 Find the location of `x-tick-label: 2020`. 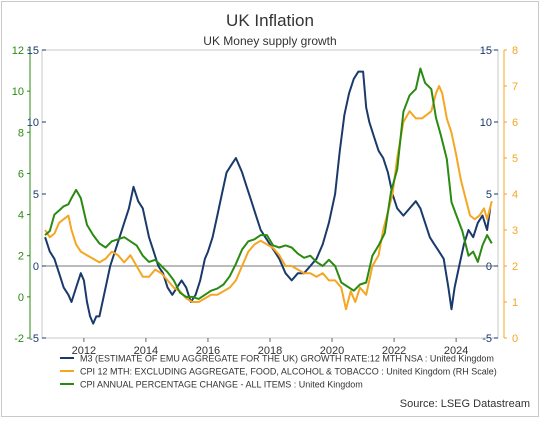

x-tick-label: 2020 is located at coordinates (332, 351).